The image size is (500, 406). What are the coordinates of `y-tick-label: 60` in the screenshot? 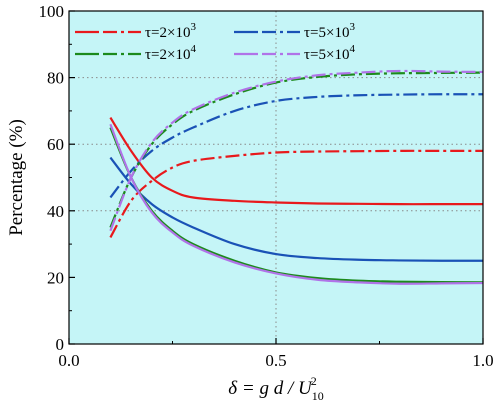 It's located at (55, 144).